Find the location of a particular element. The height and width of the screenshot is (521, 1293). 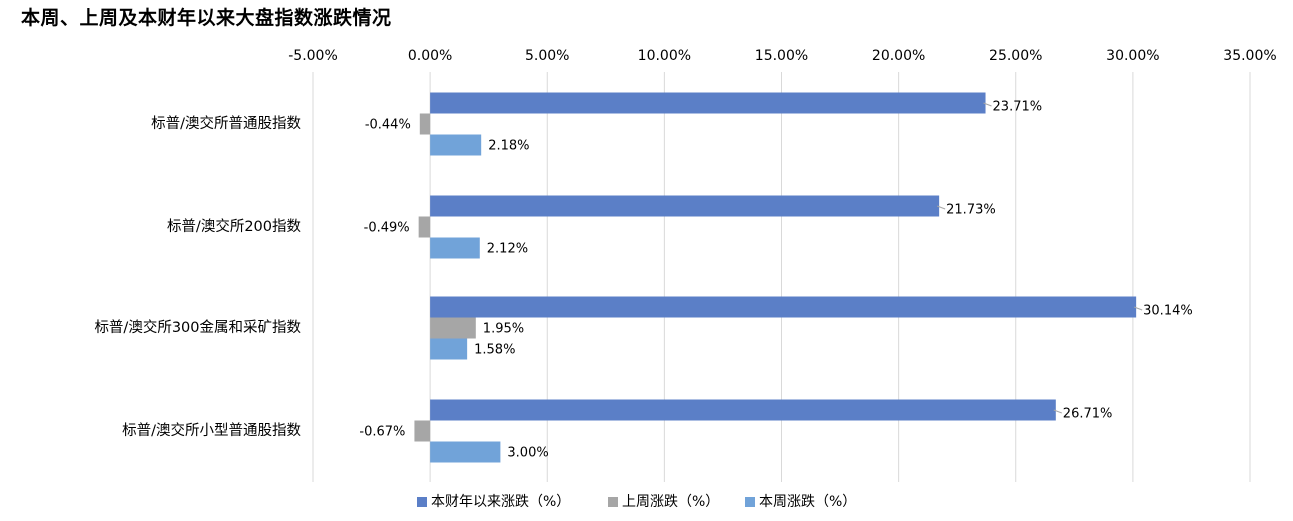

chart-title: 本周、上周及本财年以来大盘指数涨跌情况 is located at coordinates (206, 18).